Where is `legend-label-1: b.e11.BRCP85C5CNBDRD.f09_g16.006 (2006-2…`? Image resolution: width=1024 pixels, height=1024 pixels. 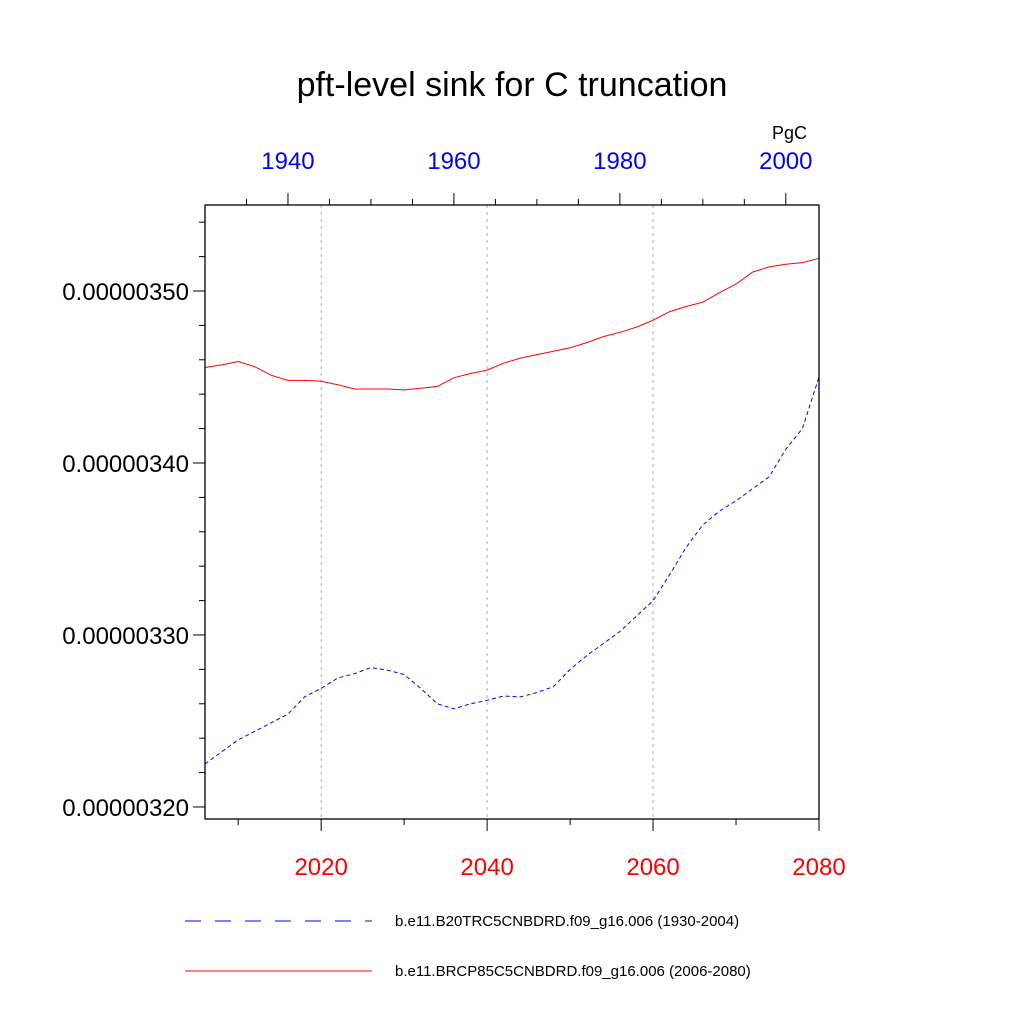
legend-label-1: b.e11.BRCP85C5CNBDRD.f09_g16.006 (2006-2… is located at coordinates (573, 971).